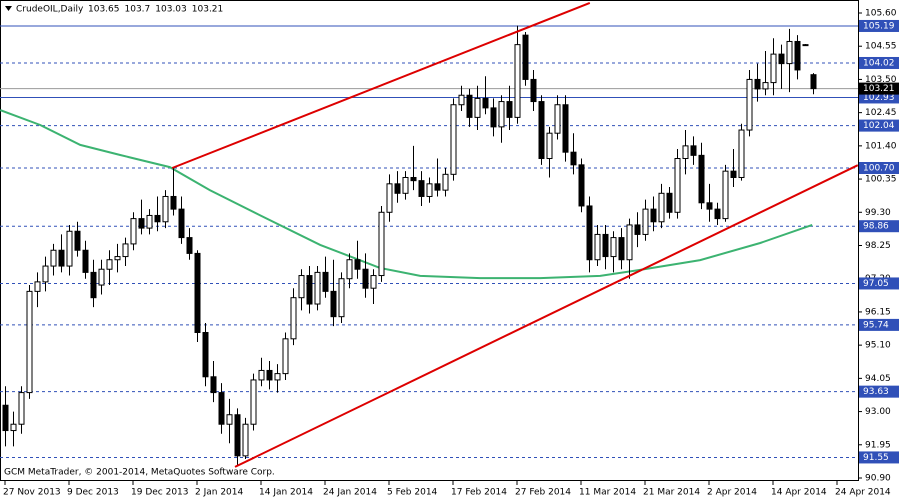  Describe the element at coordinates (876, 325) in the screenshot. I see `level-label: 95.74` at that location.